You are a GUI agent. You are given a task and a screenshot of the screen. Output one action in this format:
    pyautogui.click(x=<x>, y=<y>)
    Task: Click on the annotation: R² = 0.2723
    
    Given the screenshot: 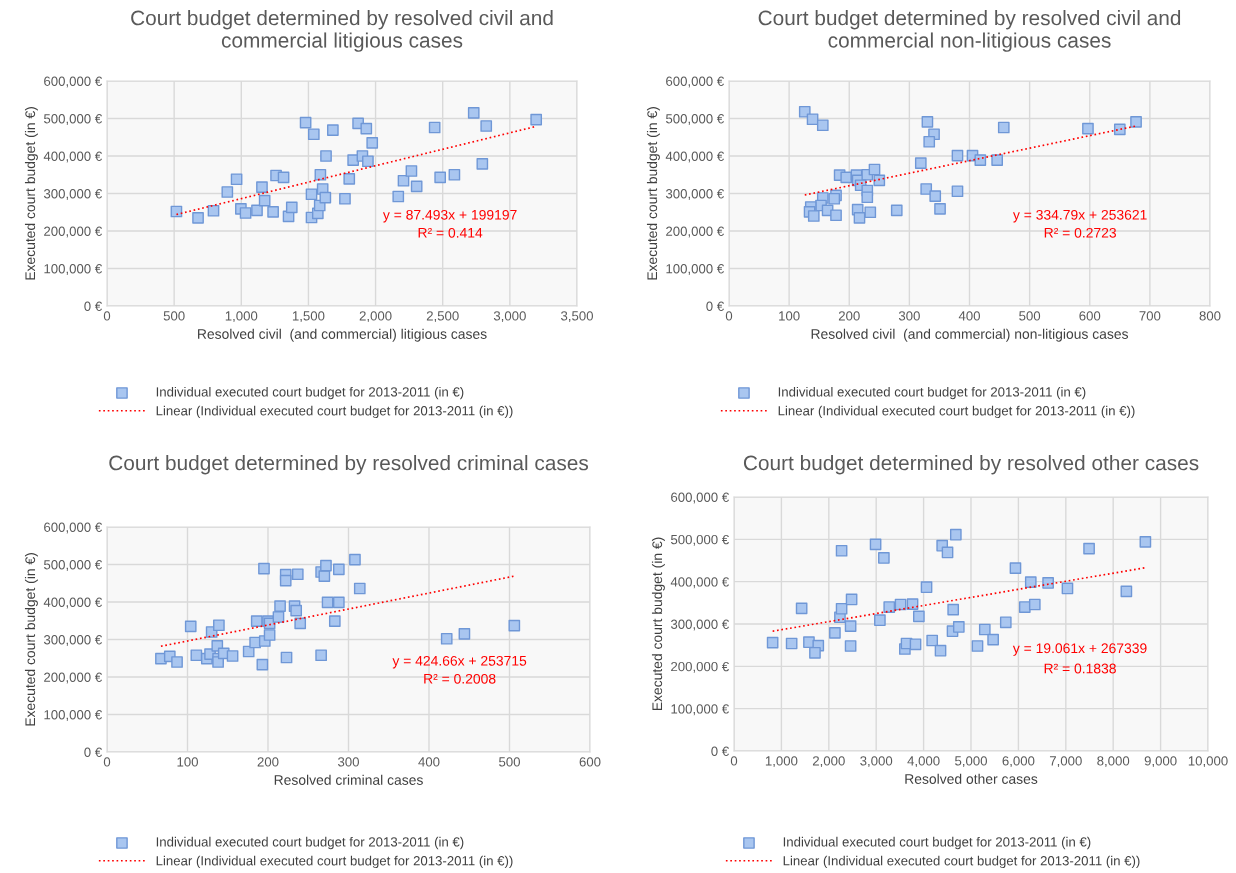 What is the action you would take?
    pyautogui.click(x=1080, y=232)
    